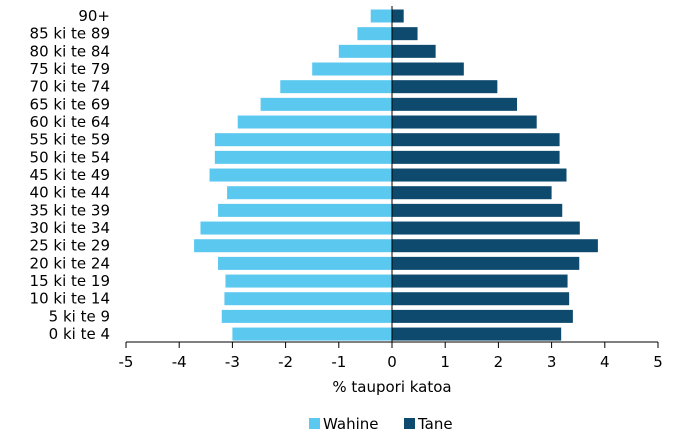 The image size is (680, 437). Describe the element at coordinates (435, 424) in the screenshot. I see `legend-label-tane: Tane` at that location.